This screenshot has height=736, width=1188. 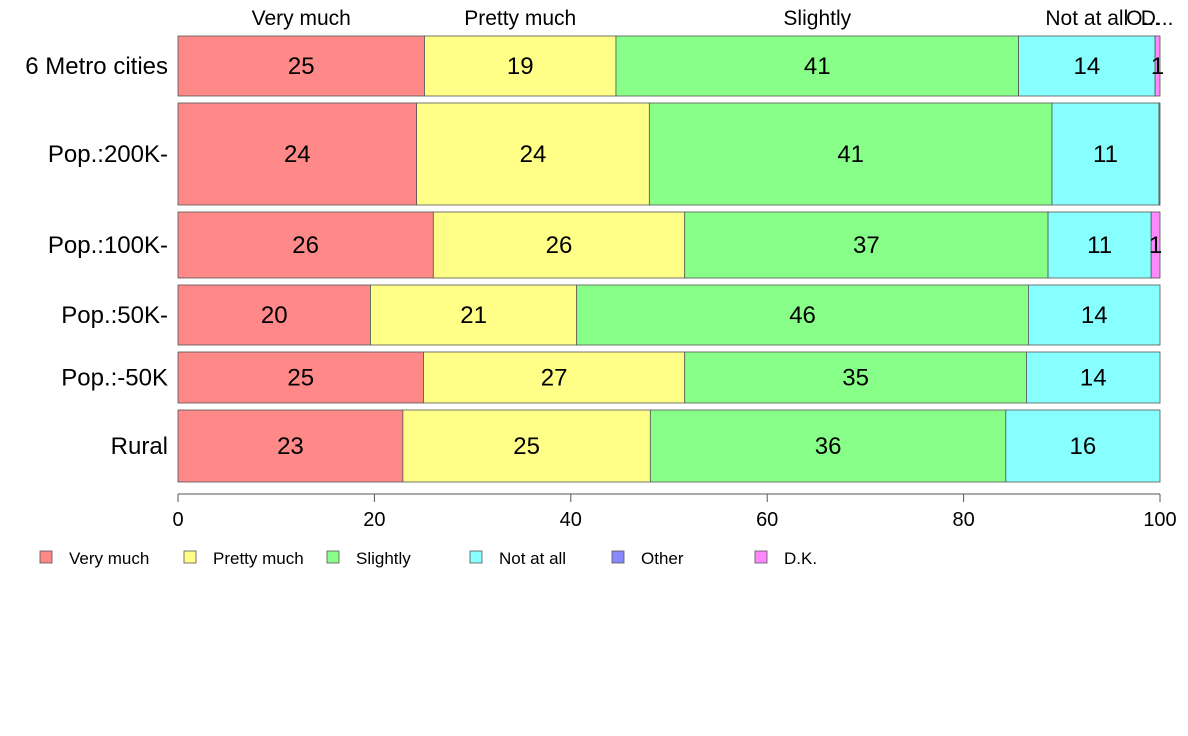 What do you see at coordinates (662, 558) in the screenshot?
I see `legend-label: Other` at bounding box center [662, 558].